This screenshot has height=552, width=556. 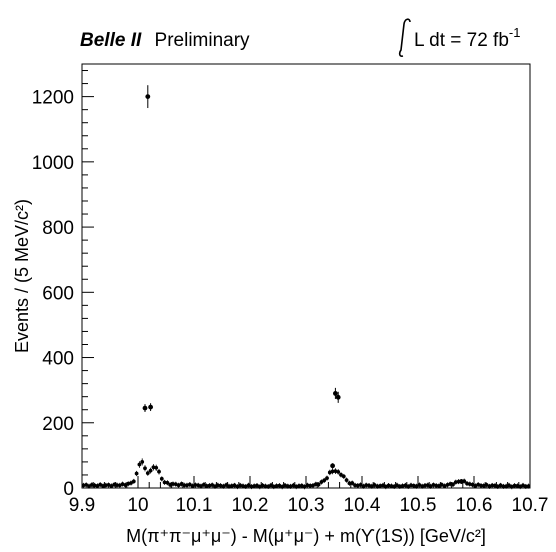 I want to click on background-points, so click(x=306, y=474).